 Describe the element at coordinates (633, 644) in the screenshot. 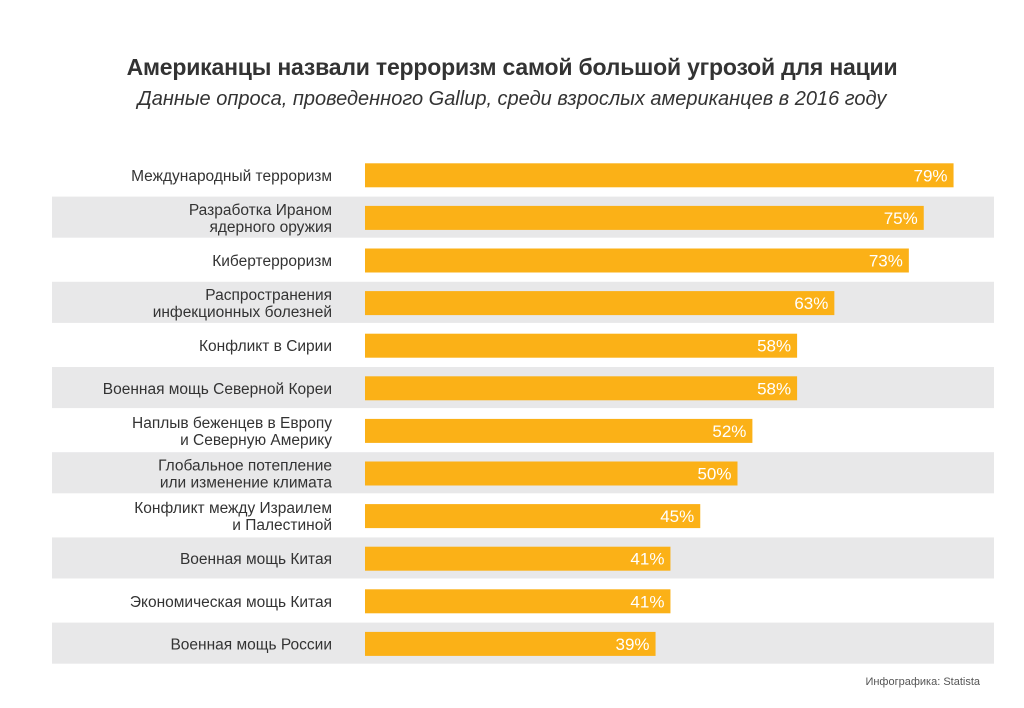

I see `data-label: 39%` at that location.